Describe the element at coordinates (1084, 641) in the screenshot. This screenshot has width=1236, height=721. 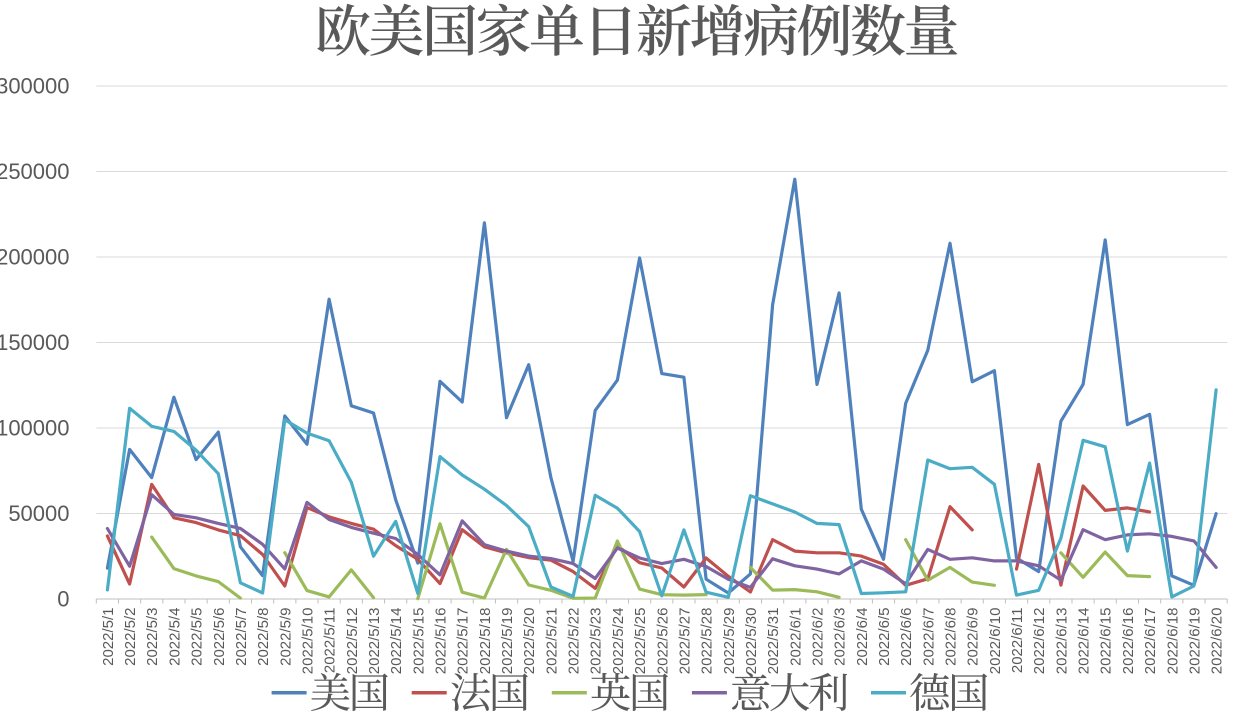
I see `svg-text: 2022/6/14` at that location.